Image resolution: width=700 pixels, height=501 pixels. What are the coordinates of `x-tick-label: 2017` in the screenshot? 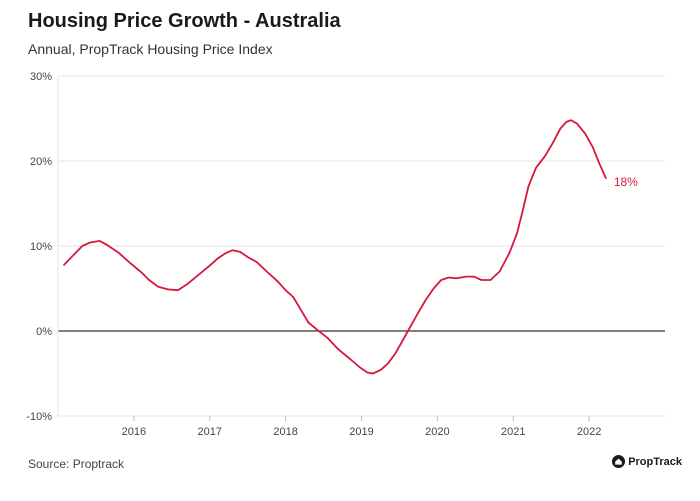 It's located at (210, 432).